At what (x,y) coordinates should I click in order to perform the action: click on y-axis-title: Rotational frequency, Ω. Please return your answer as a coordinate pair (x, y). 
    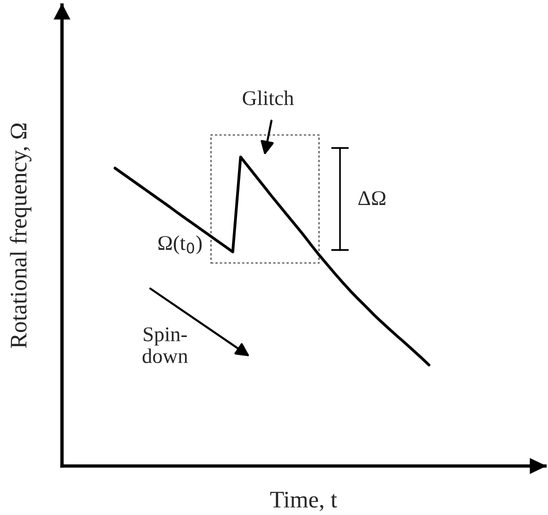
    Looking at the image, I should click on (21, 235).